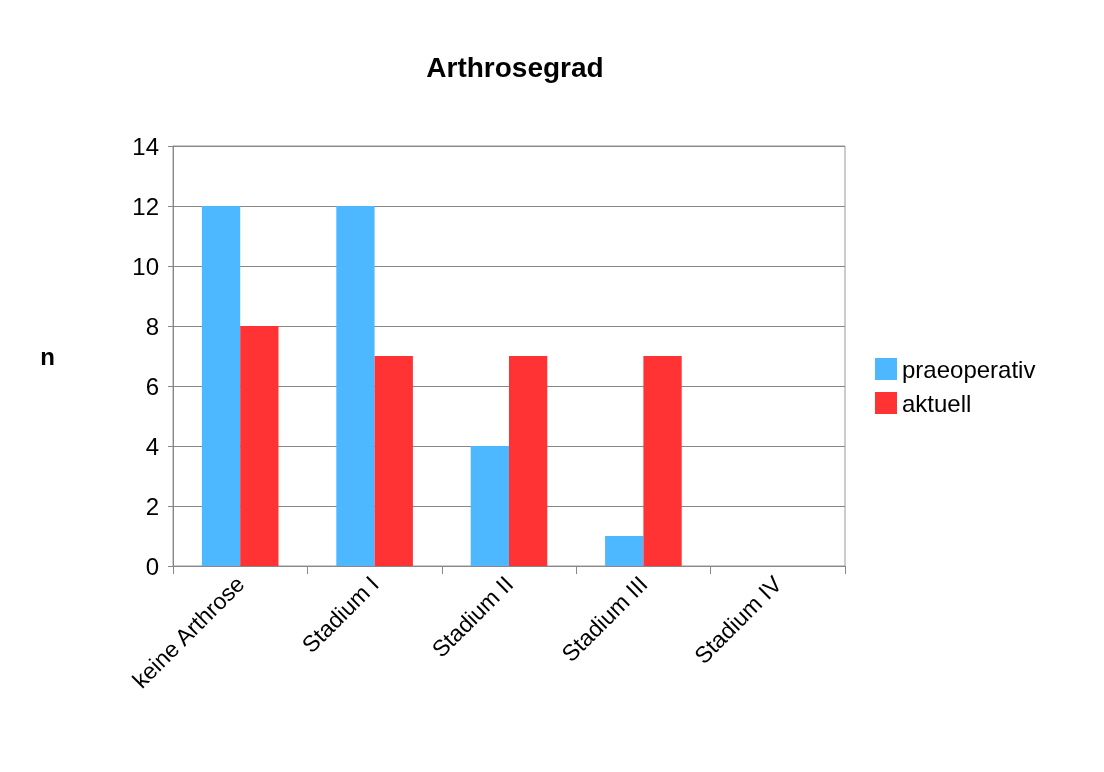 This screenshot has width=1104, height=772. Describe the element at coordinates (47, 356) in the screenshot. I see `y-axis-title: n` at that location.